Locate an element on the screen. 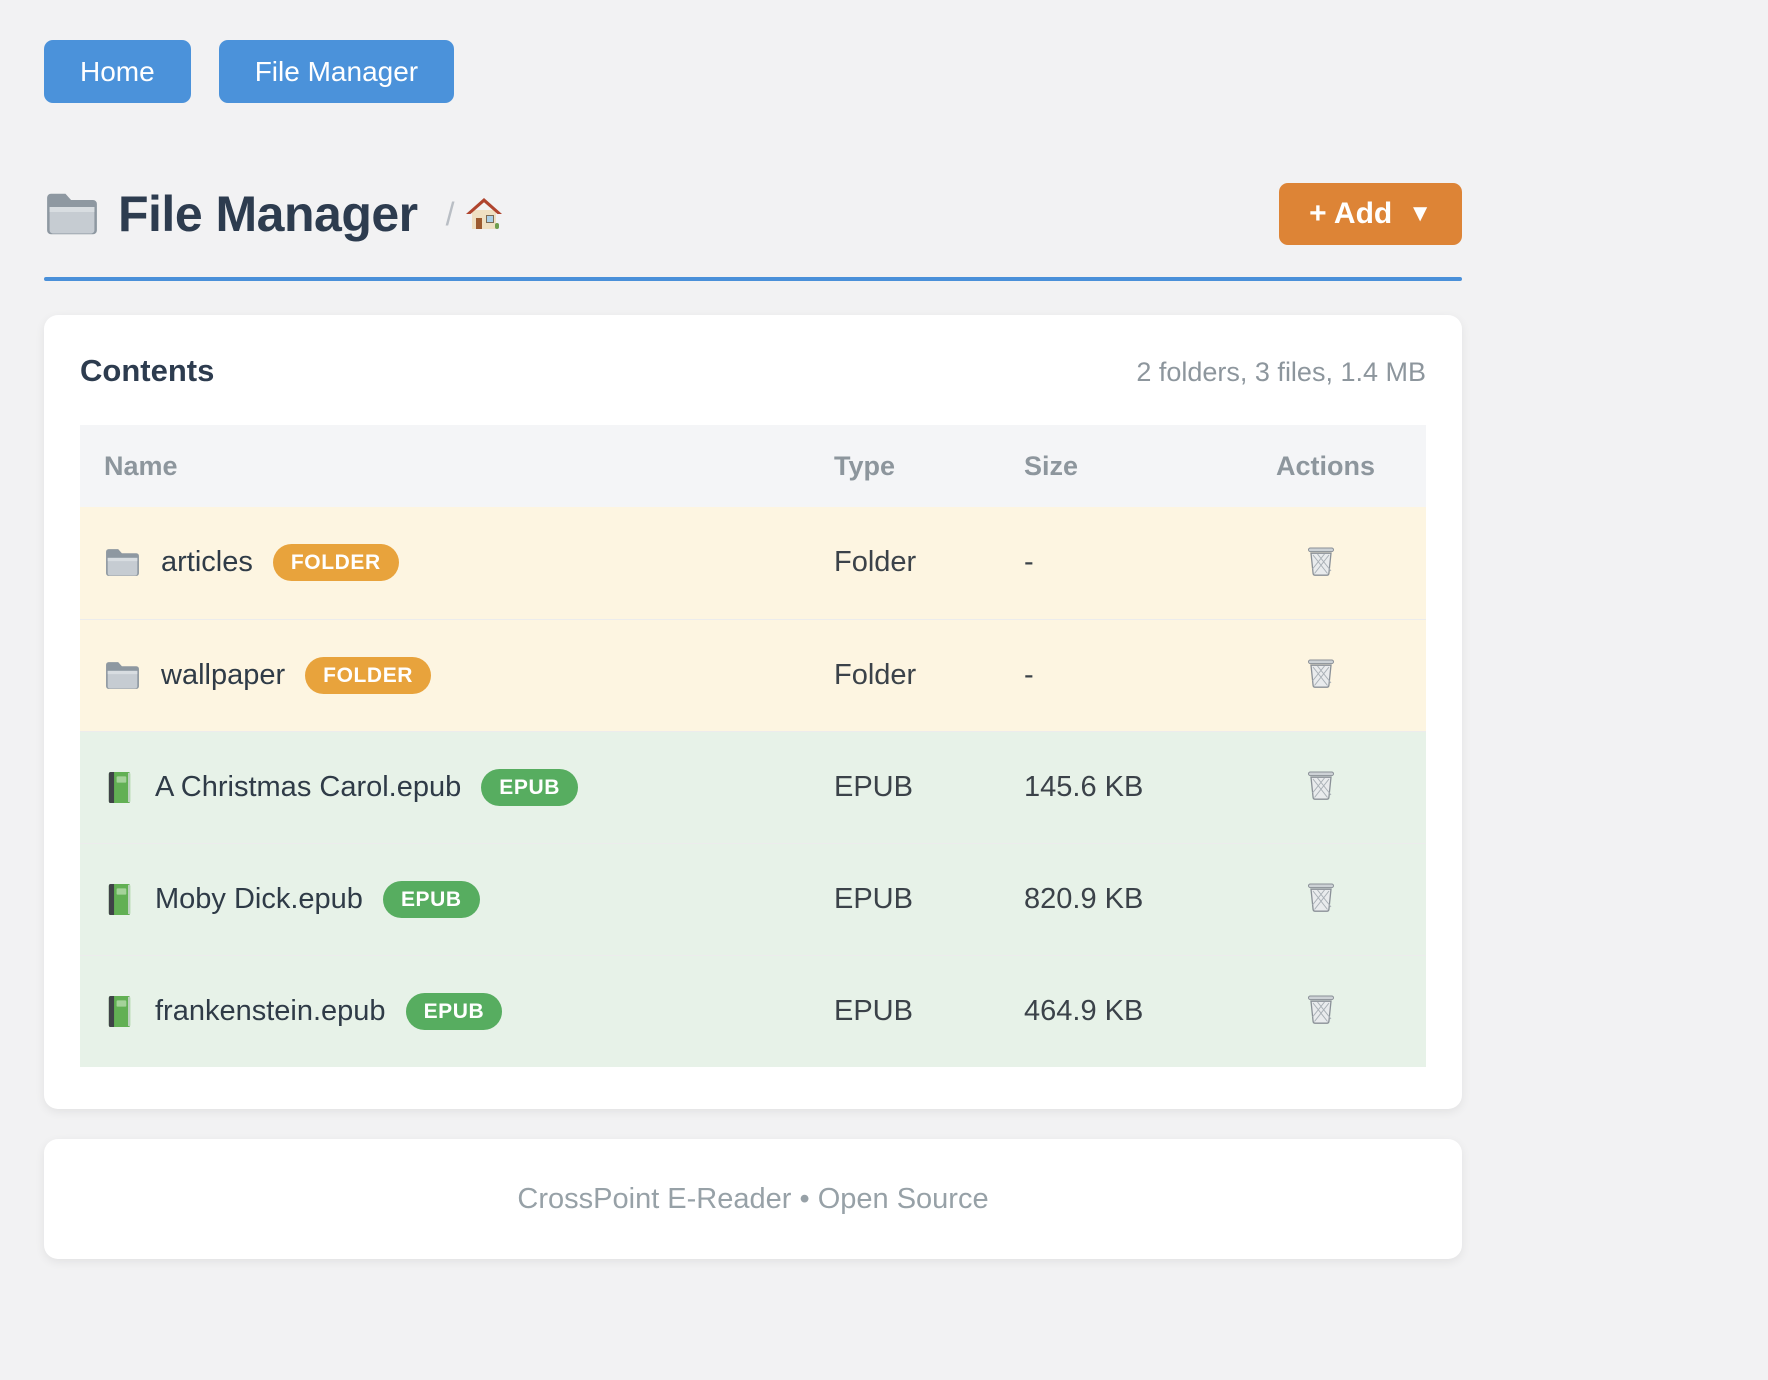 The image size is (1768, 1380). item-name-link: A Christmas Carol.epub is located at coordinates (308, 786).